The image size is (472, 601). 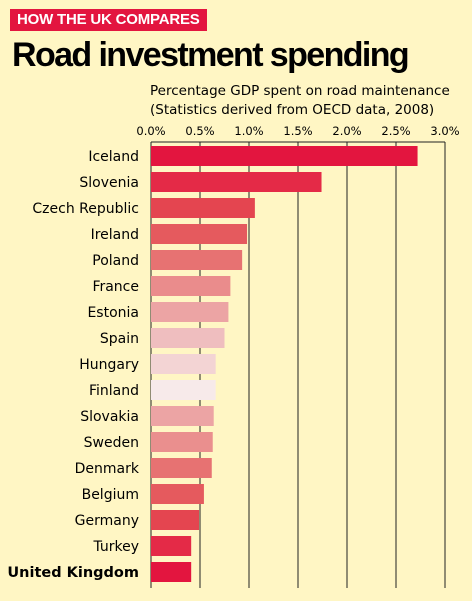 I want to click on category-label: Denmark, so click(x=107, y=469).